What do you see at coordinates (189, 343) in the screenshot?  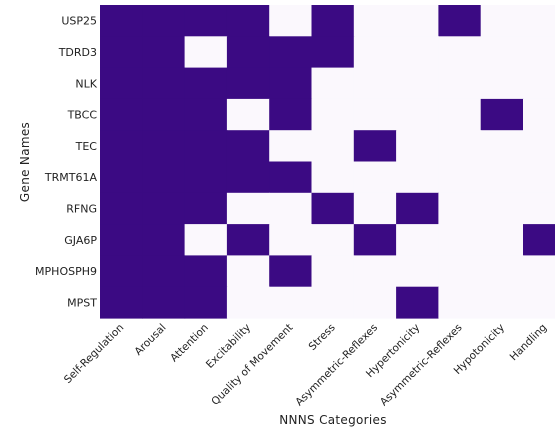 I see `x-tick-label: Attention` at bounding box center [189, 343].